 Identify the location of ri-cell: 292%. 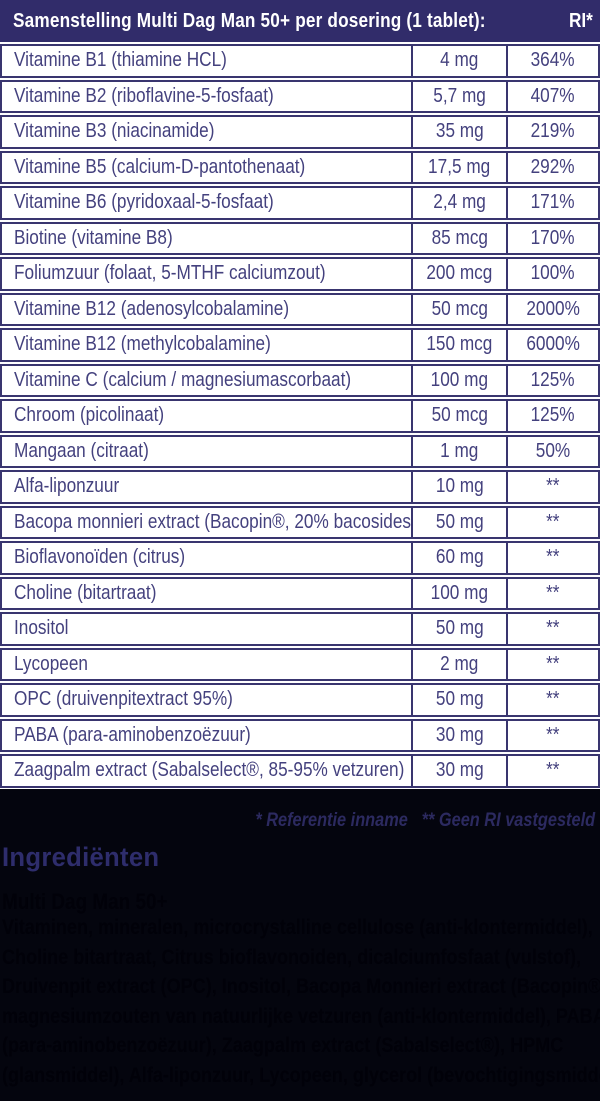
(553, 166).